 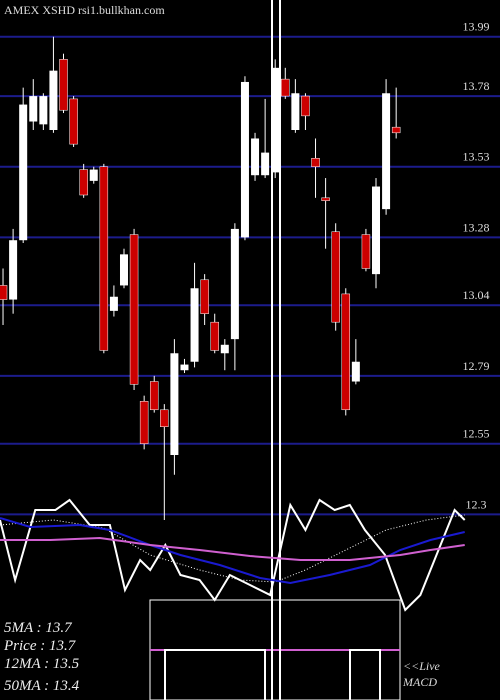 I want to click on stat: 5MA : 13.7, so click(x=38, y=628).